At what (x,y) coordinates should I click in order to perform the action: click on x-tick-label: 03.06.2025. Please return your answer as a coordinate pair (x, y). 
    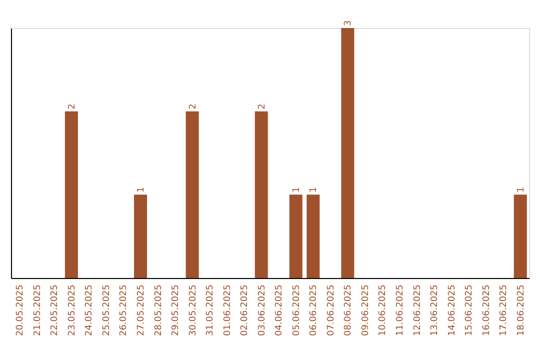
    Looking at the image, I should click on (262, 310).